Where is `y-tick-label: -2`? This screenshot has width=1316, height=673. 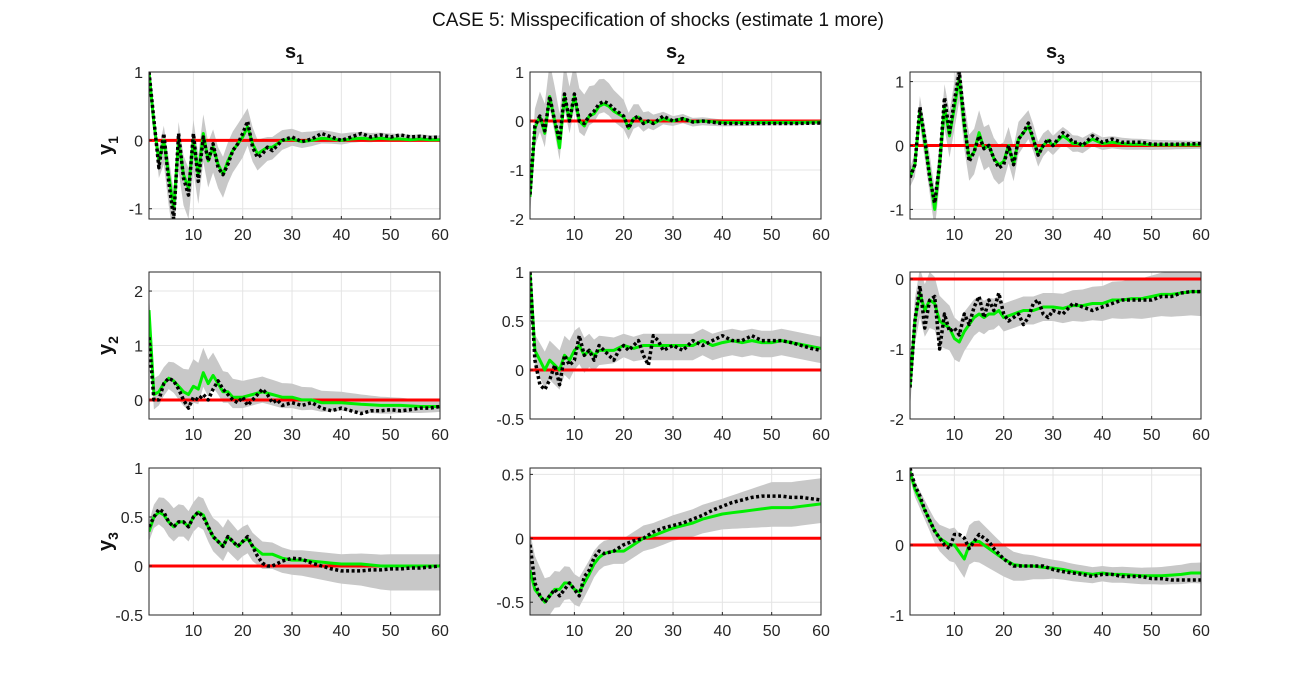
y-tick-label: -2 is located at coordinates (517, 220).